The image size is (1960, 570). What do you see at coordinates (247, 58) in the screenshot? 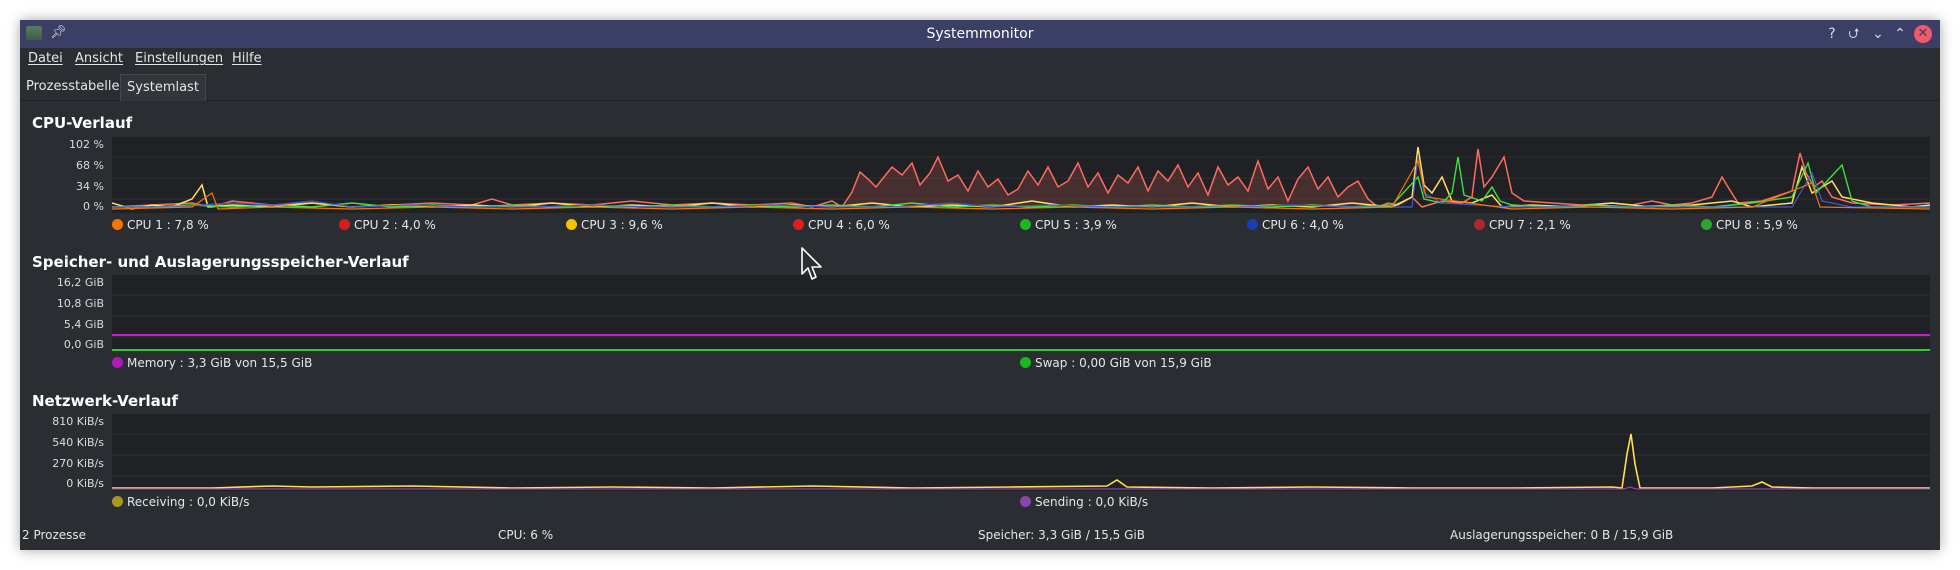
I see `menu-hilfe: Hilfe` at bounding box center [247, 58].